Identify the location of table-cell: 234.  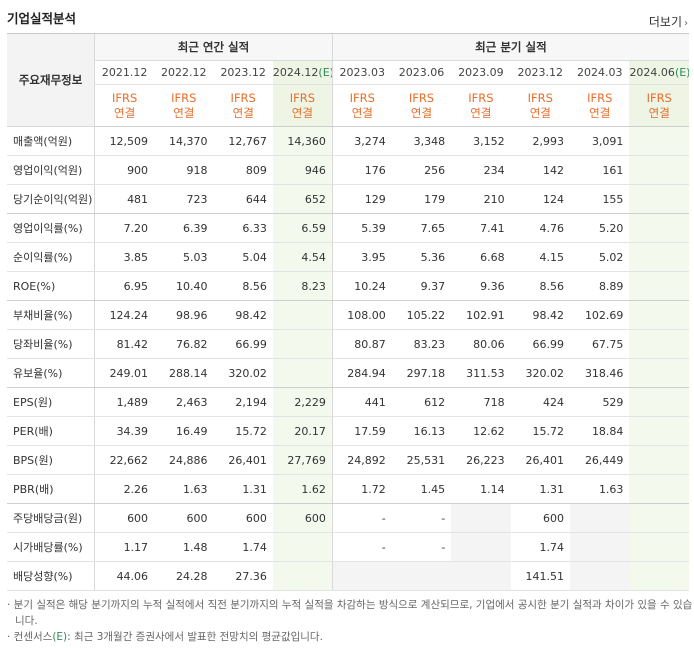
(481, 170).